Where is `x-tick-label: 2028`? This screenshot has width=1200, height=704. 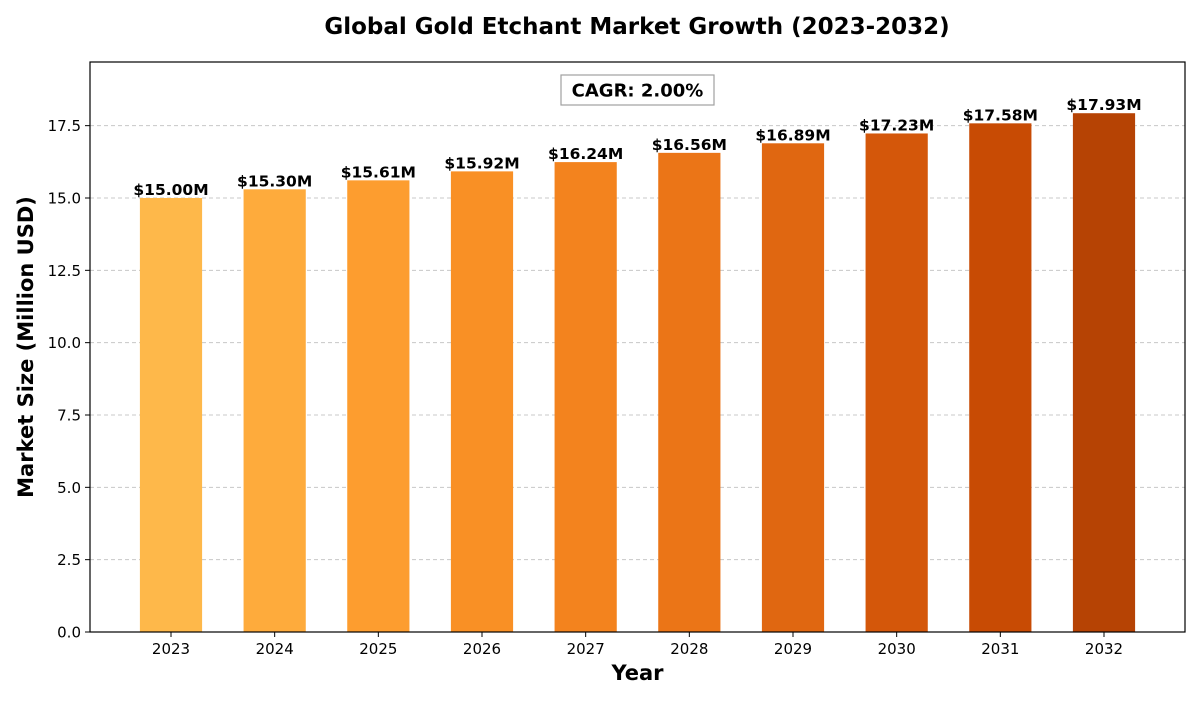
x-tick-label: 2028 is located at coordinates (689, 649).